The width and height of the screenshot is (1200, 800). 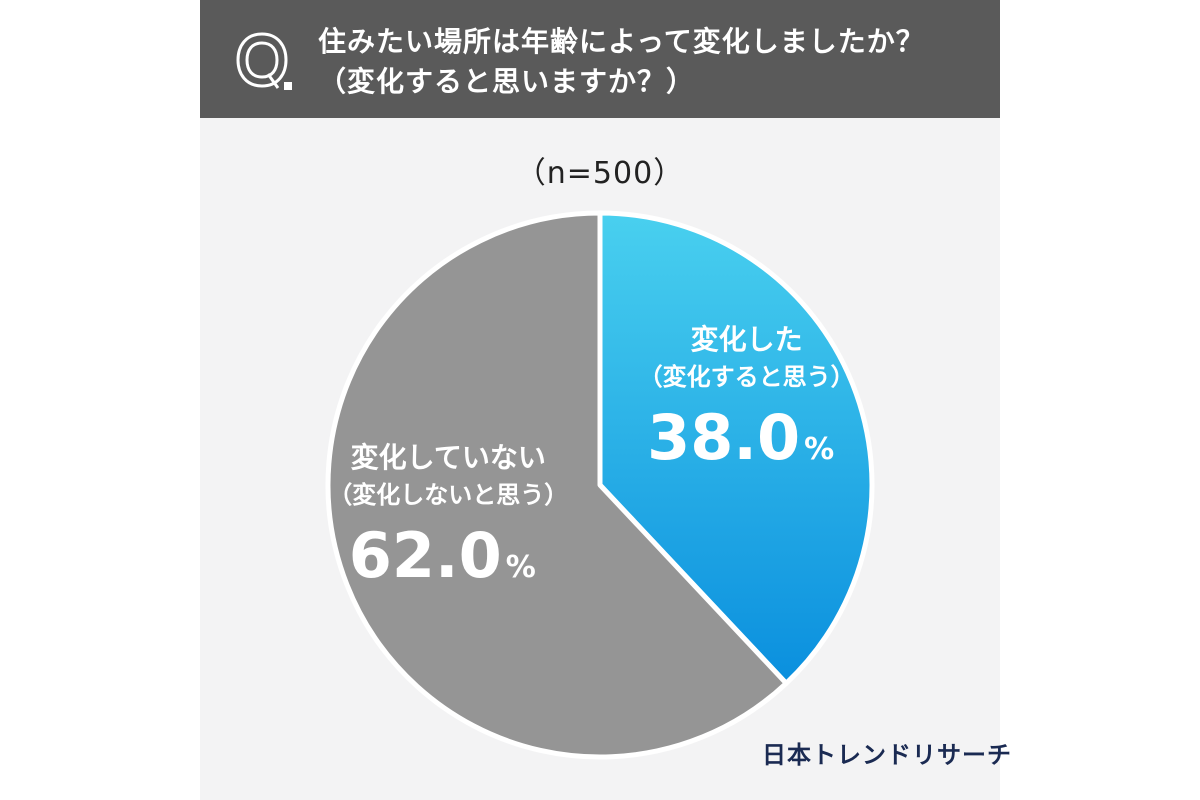 What do you see at coordinates (264, 62) in the screenshot?
I see `question-q-icon` at bounding box center [264, 62].